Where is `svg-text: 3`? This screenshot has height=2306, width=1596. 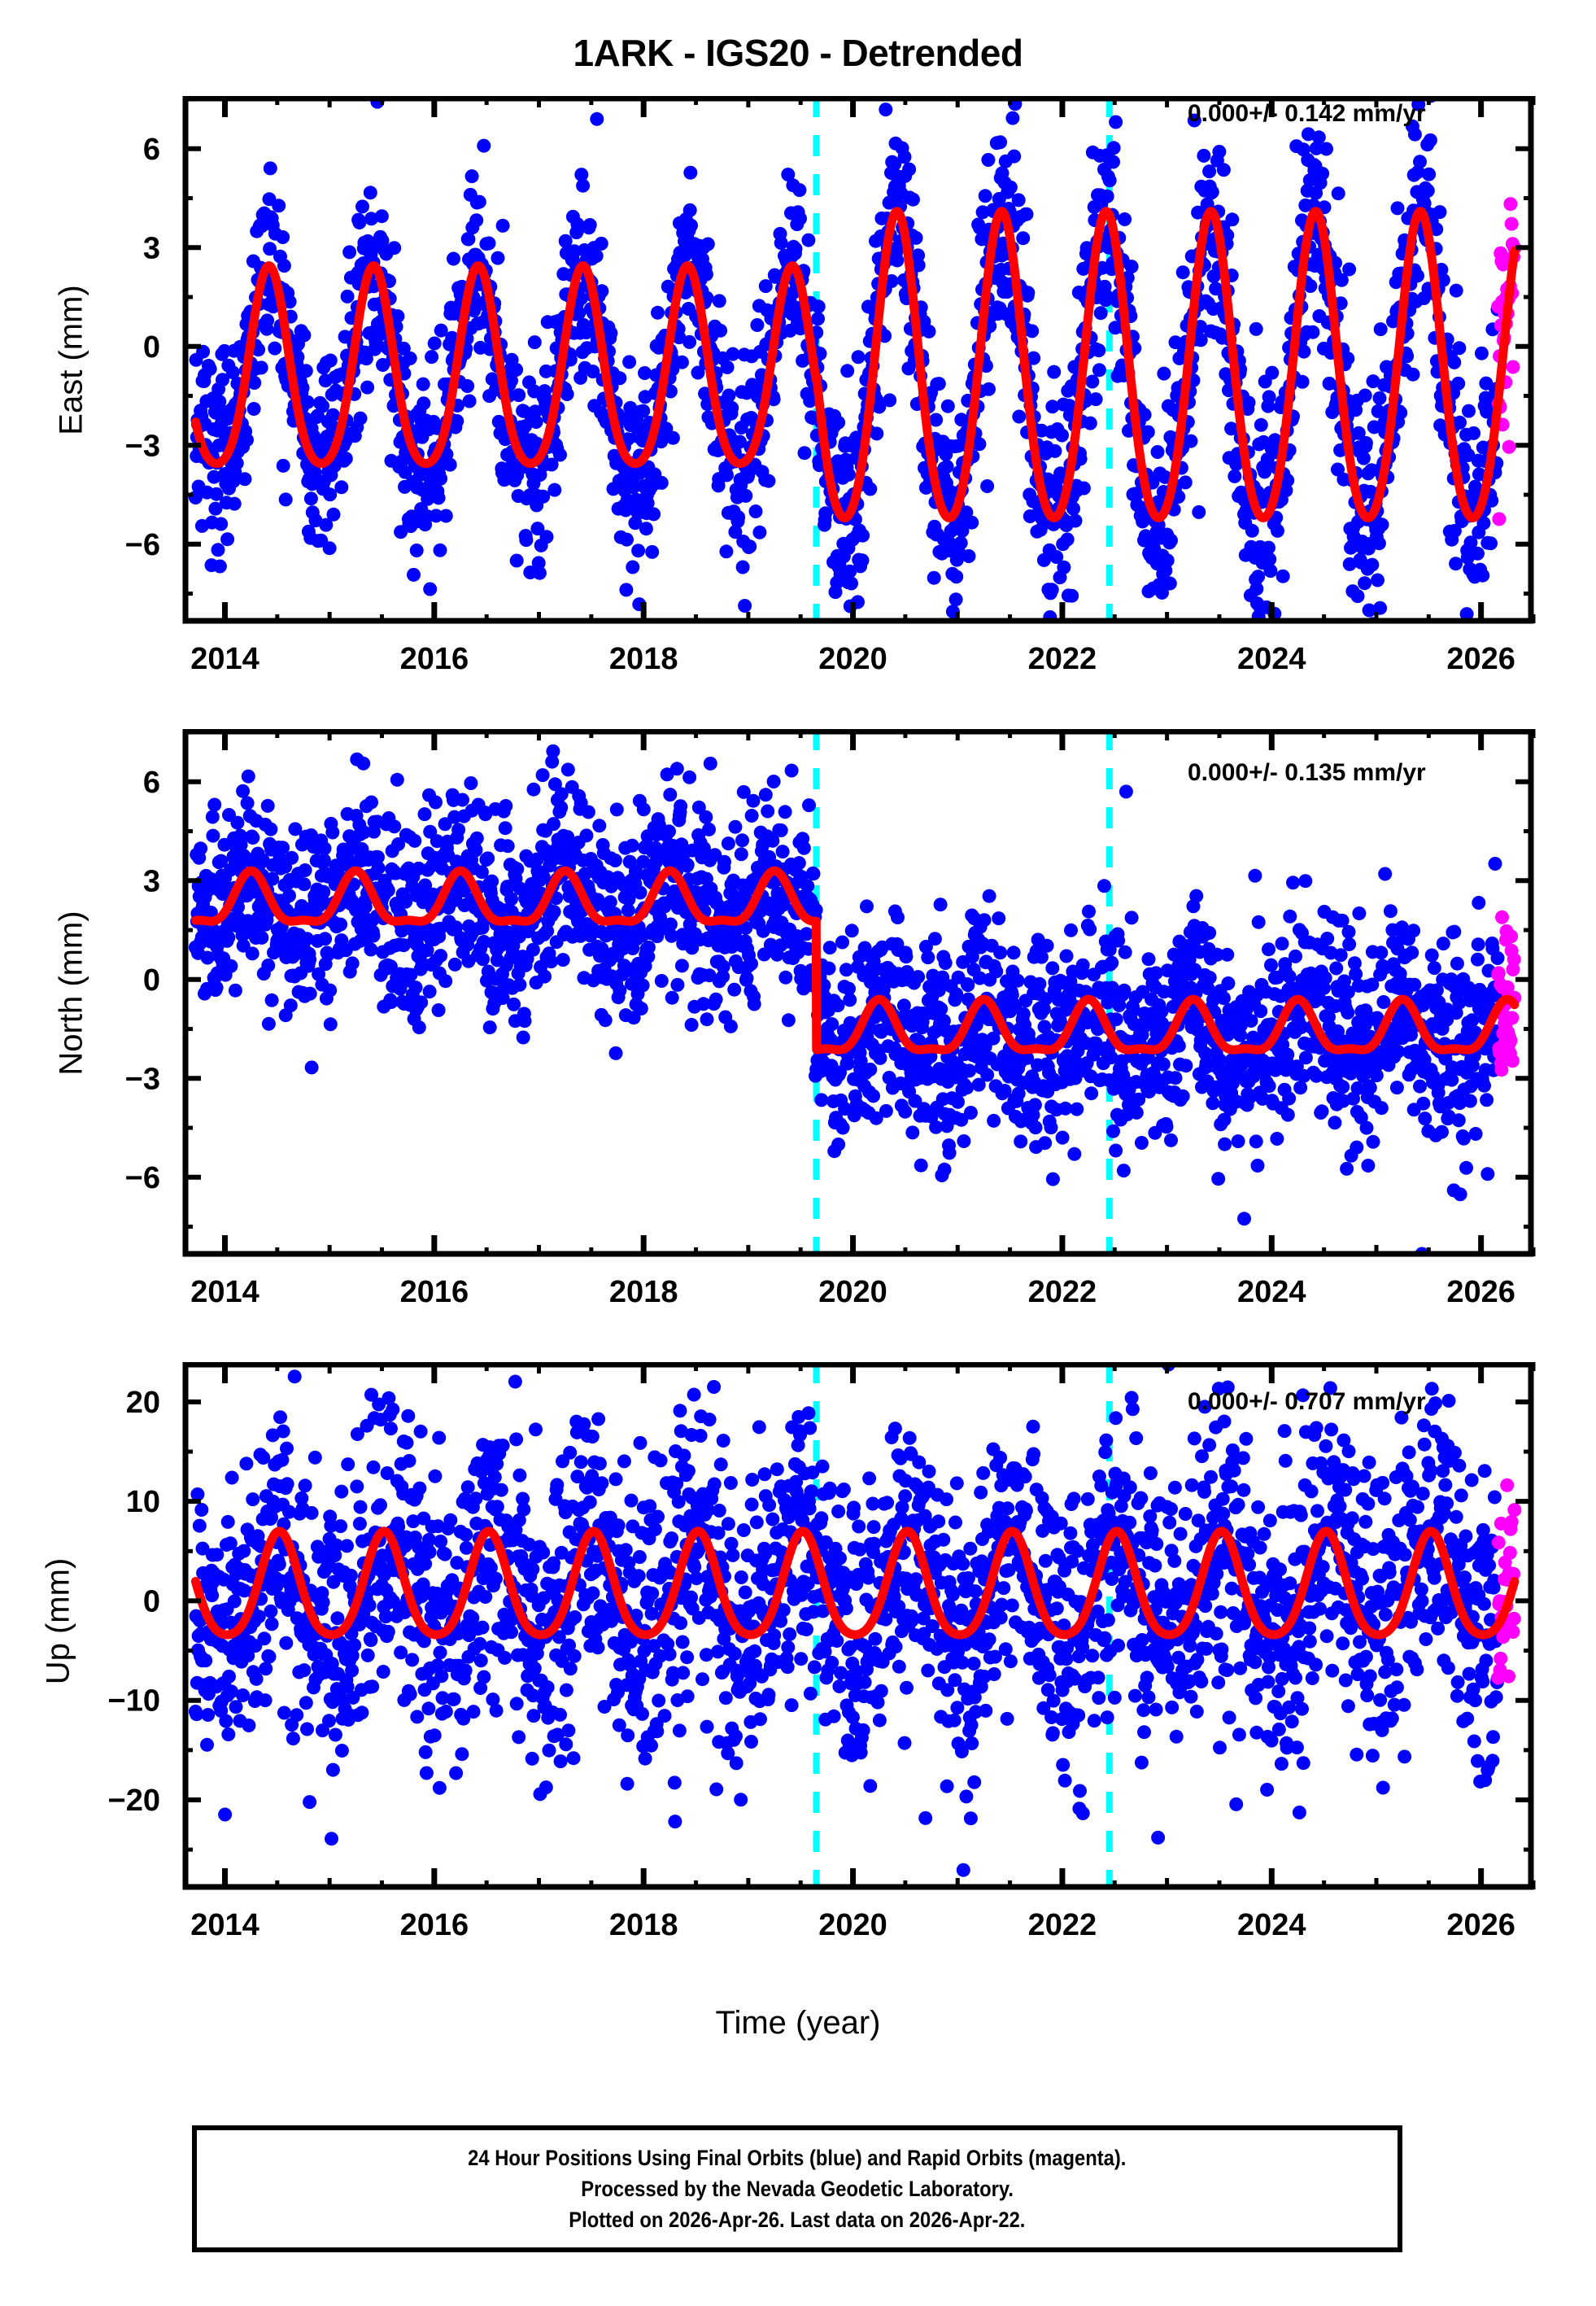
svg-text: 3 is located at coordinates (151, 248).